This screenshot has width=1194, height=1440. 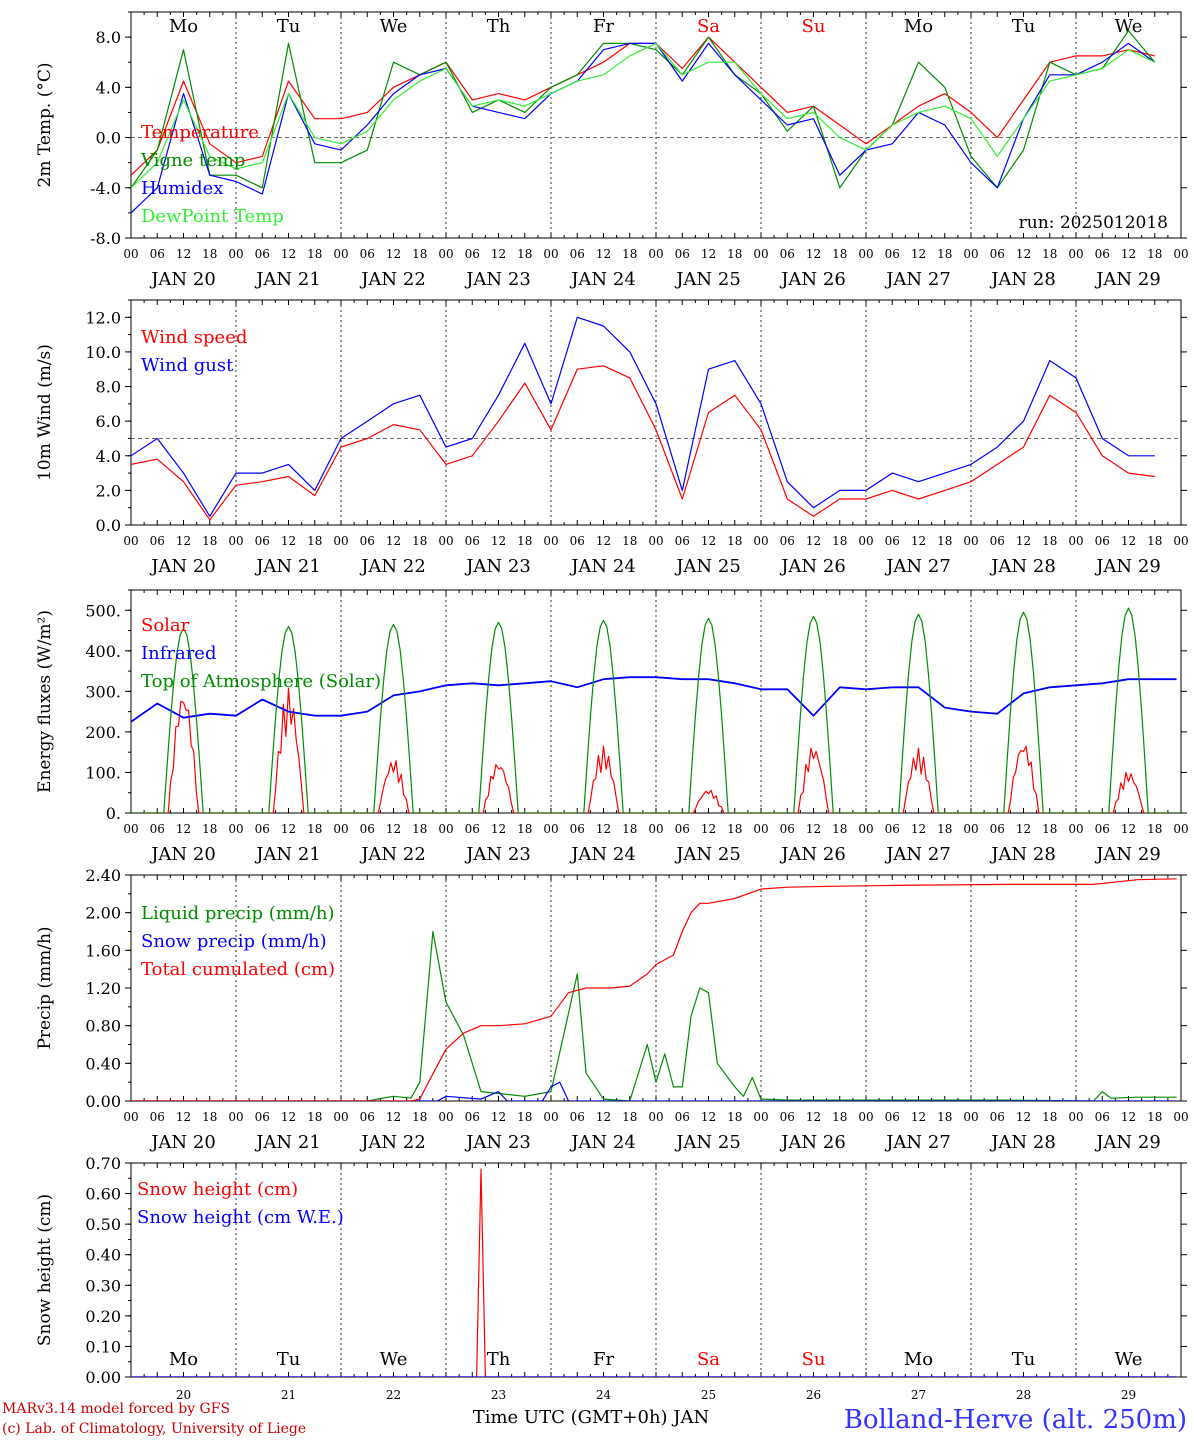 What do you see at coordinates (708, 1395) in the screenshot?
I see `x-day-number: 25` at bounding box center [708, 1395].